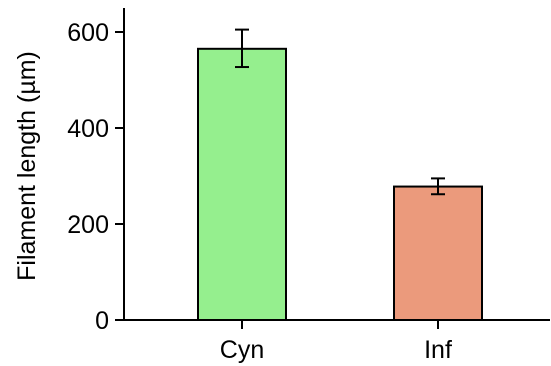 This screenshot has height=366, width=551. I want to click on bar-inf, so click(438, 253).